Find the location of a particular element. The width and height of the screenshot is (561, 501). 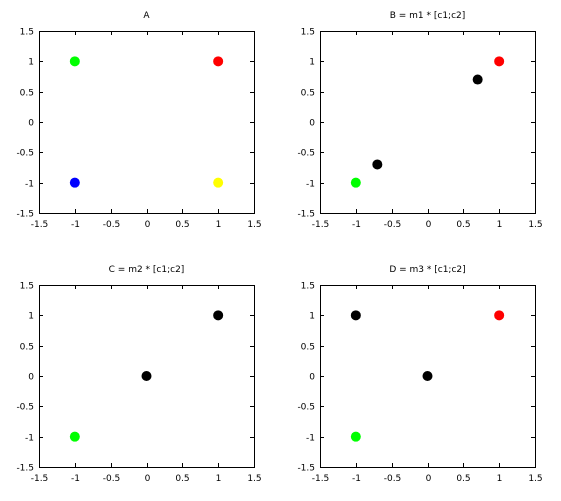

panel-title: B = m1 * [c1;c2] is located at coordinates (428, 16).